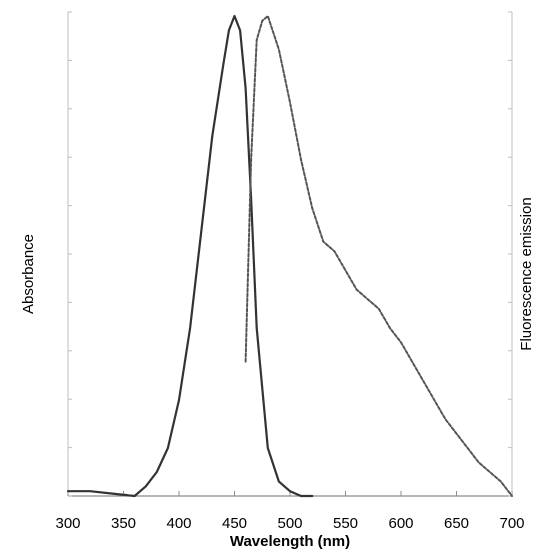 This screenshot has height=551, width=536. What do you see at coordinates (178, 523) in the screenshot?
I see `x-tick-label-400: 400` at bounding box center [178, 523].